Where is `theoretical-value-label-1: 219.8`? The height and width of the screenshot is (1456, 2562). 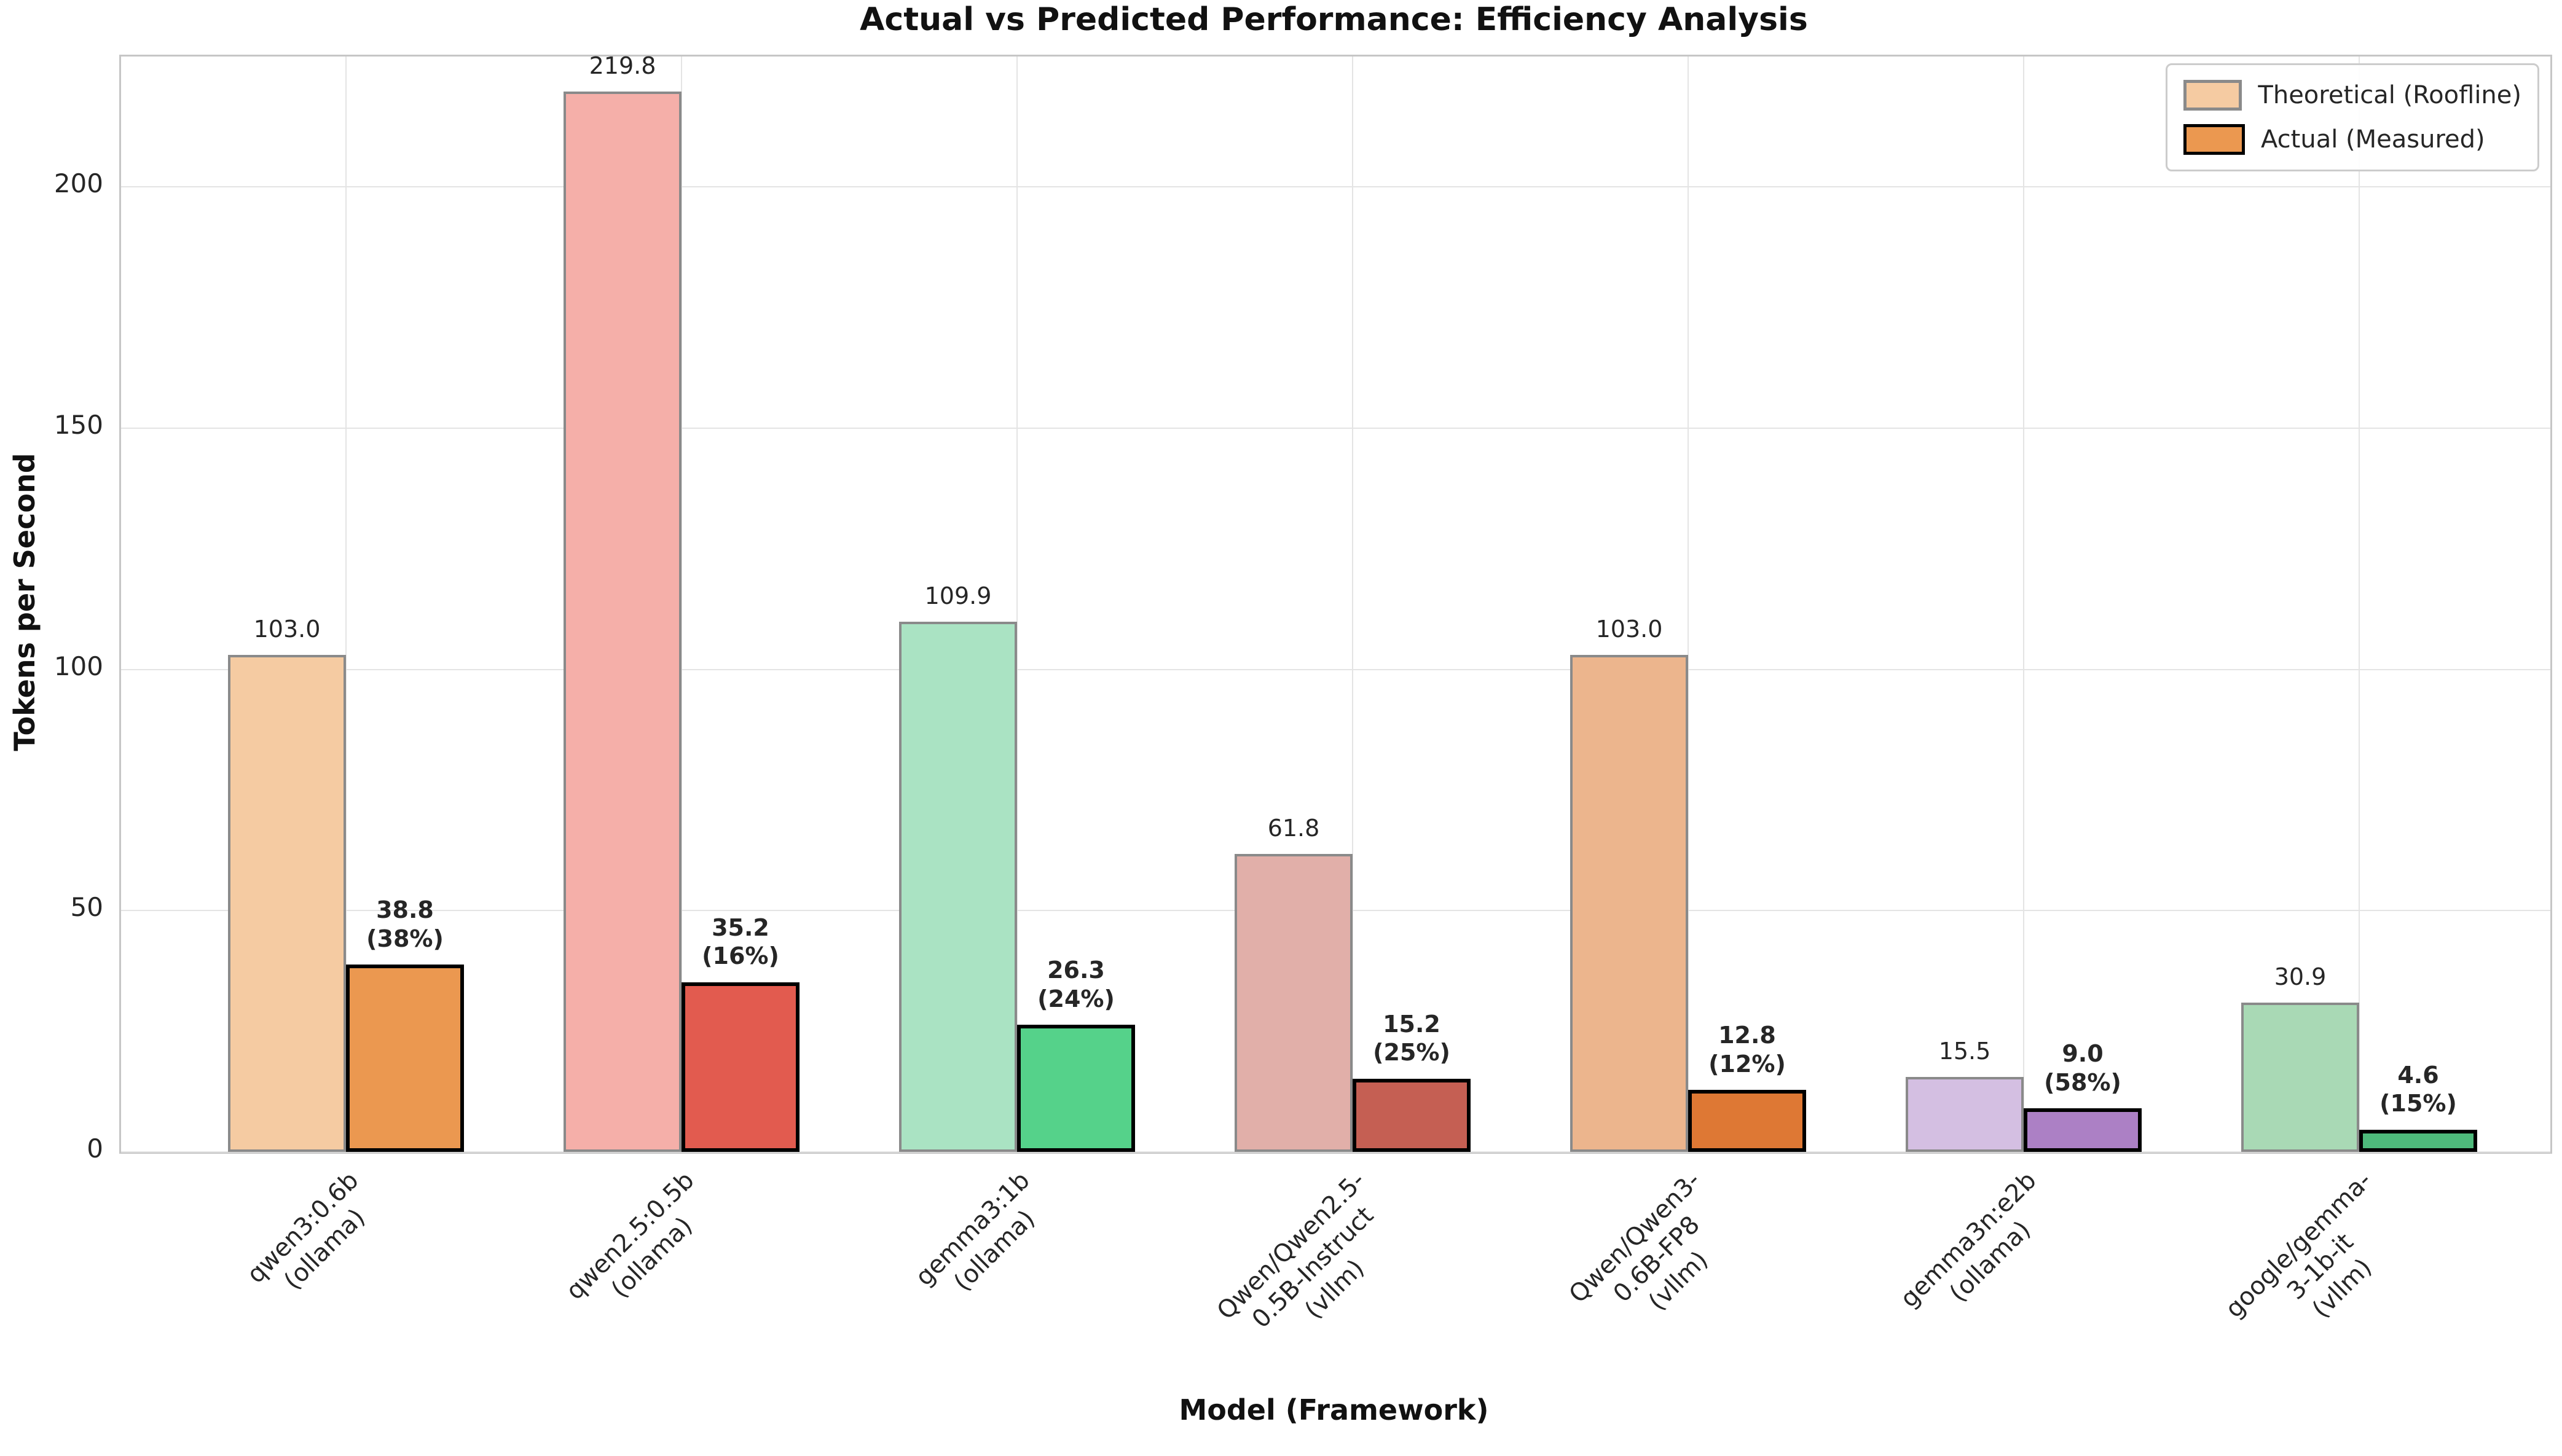 theoretical-value-label-1: 219.8 is located at coordinates (622, 65).